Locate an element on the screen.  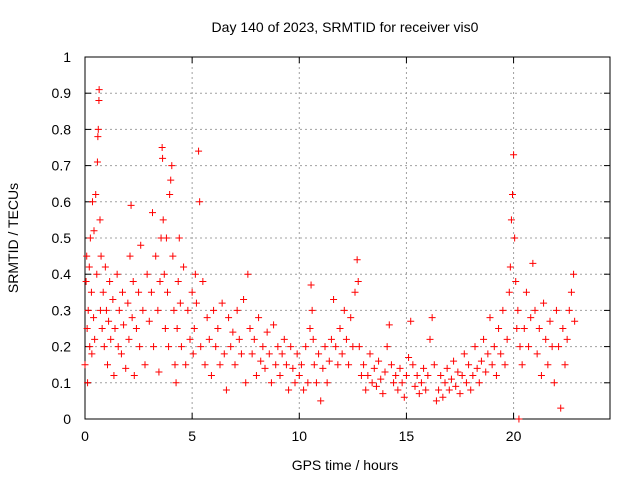
y-tick-label: 0 is located at coordinates (67, 419).